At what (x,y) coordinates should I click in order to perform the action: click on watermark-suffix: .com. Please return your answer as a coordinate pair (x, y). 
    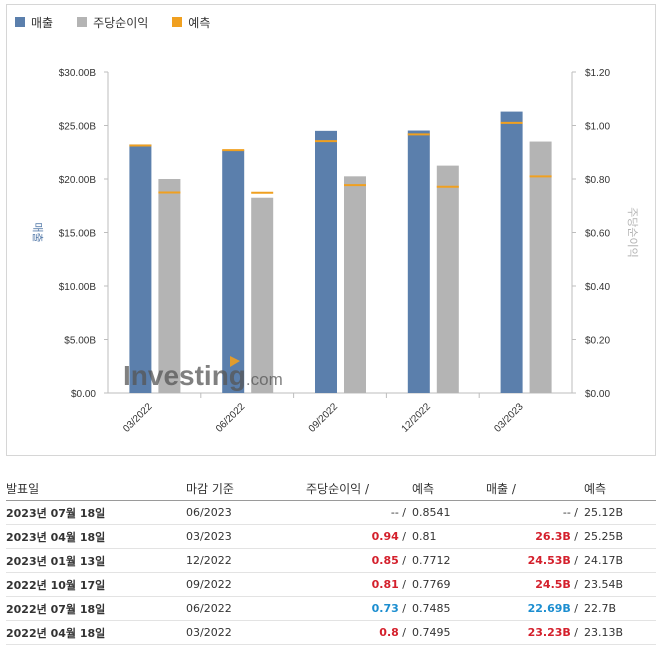
    Looking at the image, I should click on (264, 379).